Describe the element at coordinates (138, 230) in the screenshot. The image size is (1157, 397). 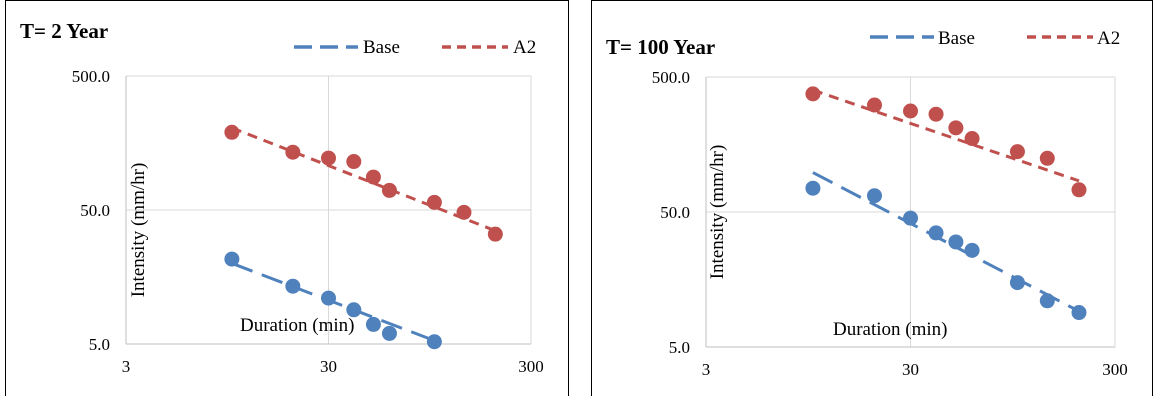
I see `y-axis-label: Intensity (mm/hr)` at that location.